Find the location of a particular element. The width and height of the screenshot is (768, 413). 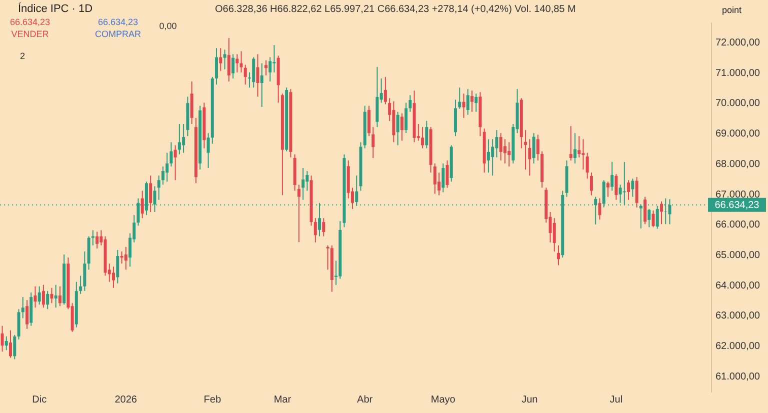

x-tick-label: Jul is located at coordinates (616, 400).